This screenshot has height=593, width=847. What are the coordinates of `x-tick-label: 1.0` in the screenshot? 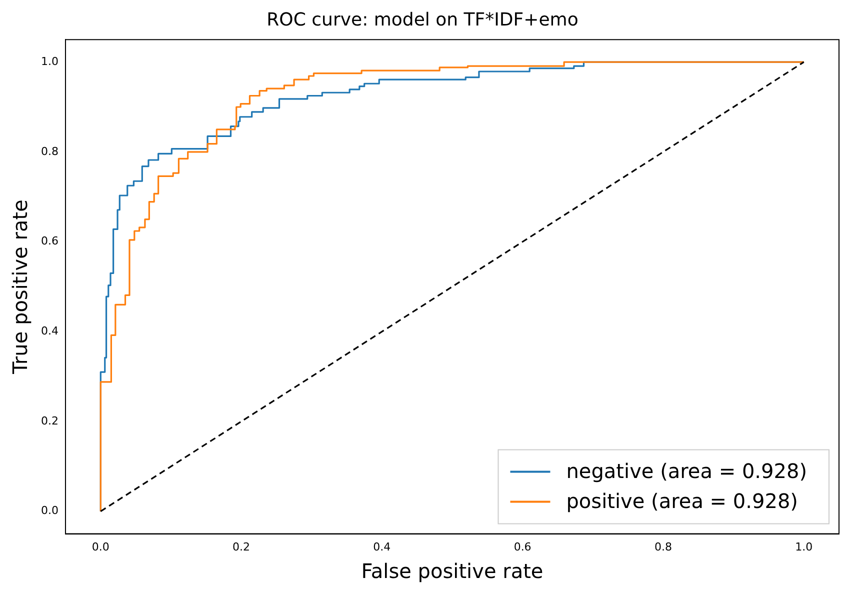 It's located at (804, 547).